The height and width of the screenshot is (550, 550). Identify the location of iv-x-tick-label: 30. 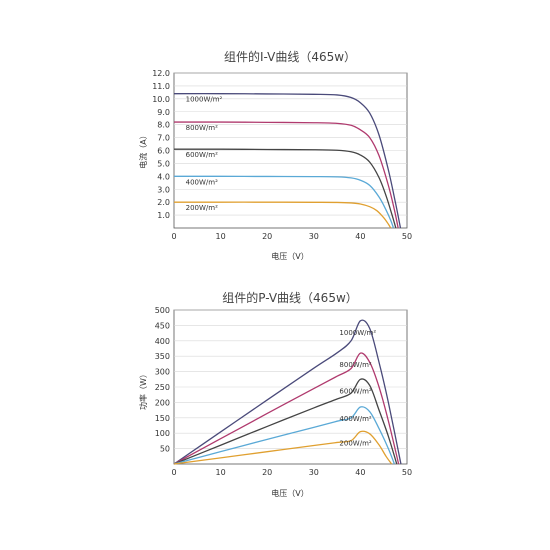
(314, 236).